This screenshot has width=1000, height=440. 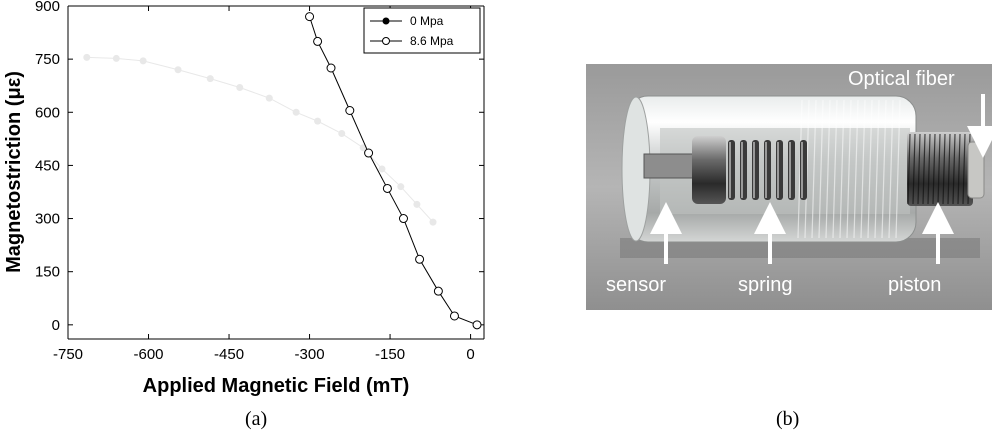 What do you see at coordinates (800, 248) in the screenshot?
I see `photo-shadow` at bounding box center [800, 248].